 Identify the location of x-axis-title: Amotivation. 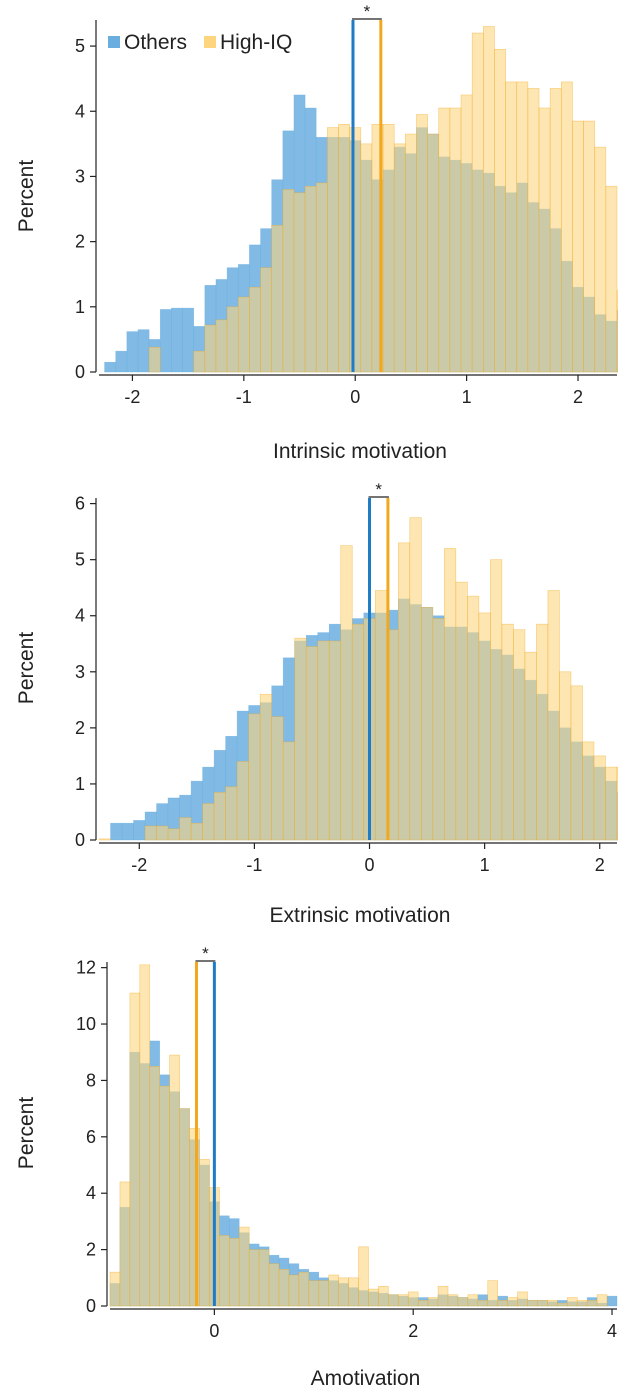
(366, 1378).